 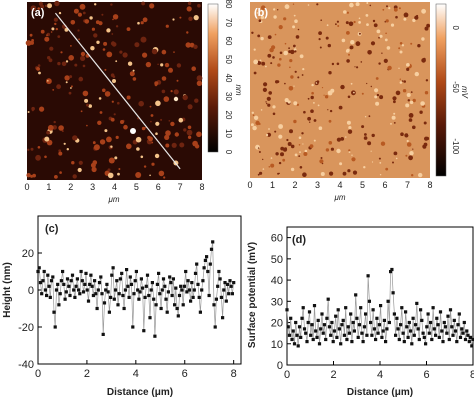 I want to click on colorbar-tick-label: 60, so click(x=228, y=41).